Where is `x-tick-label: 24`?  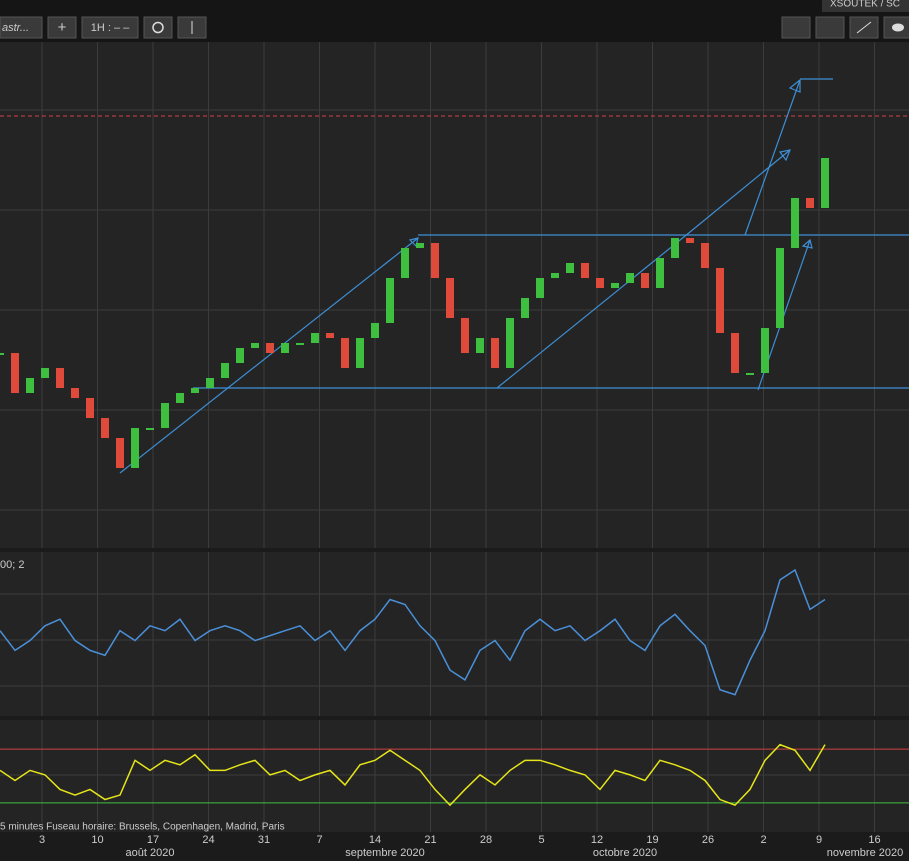
x-tick-label: 24 is located at coordinates (208, 840).